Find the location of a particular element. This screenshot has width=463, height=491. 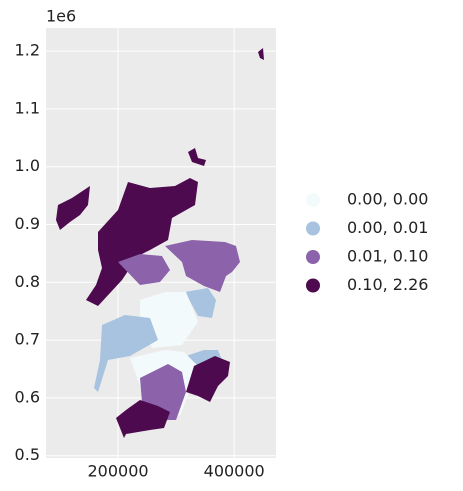

legend-label: 0.10, 2.26 is located at coordinates (387, 284).